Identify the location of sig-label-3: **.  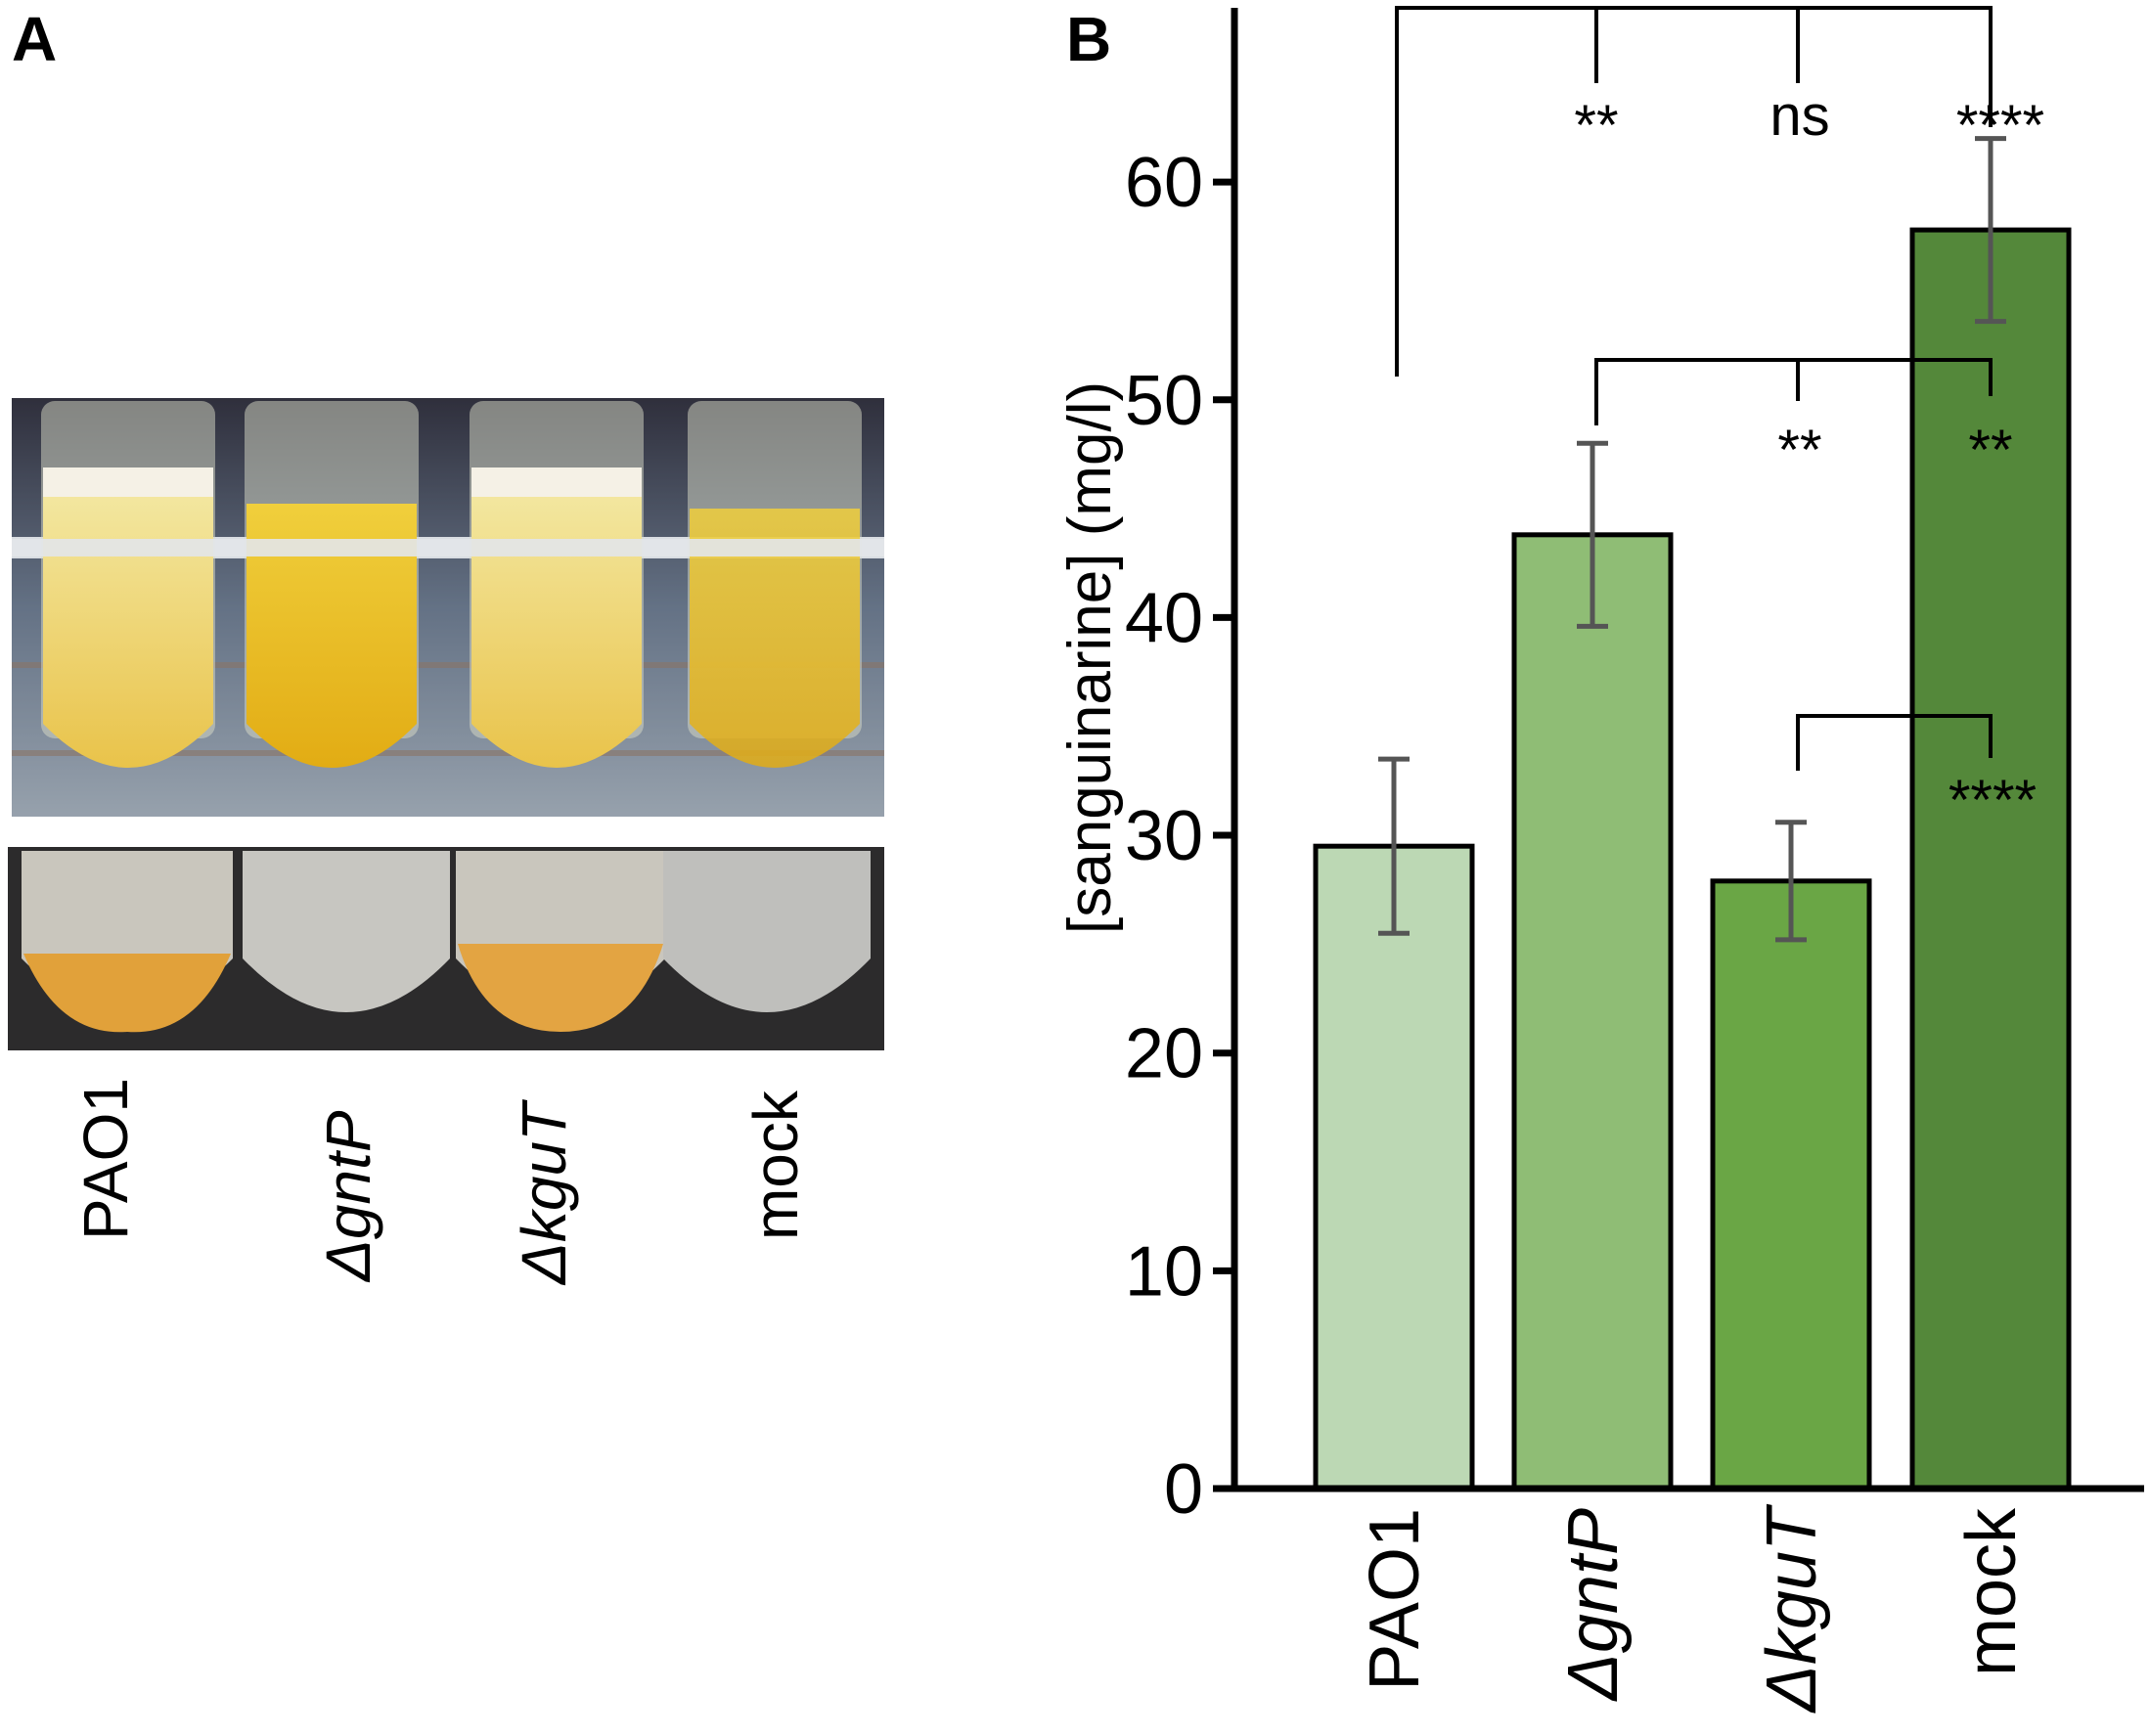
(1799, 450).